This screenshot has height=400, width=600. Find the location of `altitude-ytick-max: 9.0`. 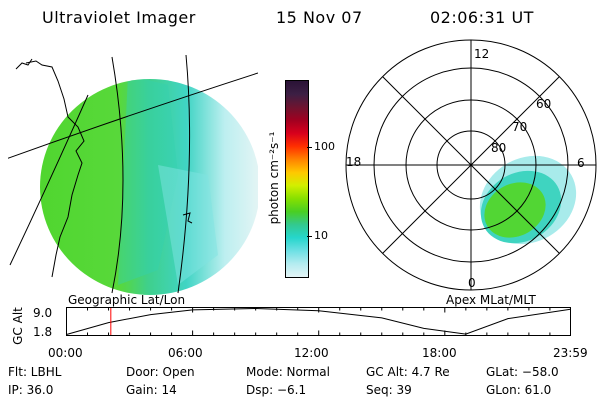

altitude-ytick-max: 9.0 is located at coordinates (43, 313).